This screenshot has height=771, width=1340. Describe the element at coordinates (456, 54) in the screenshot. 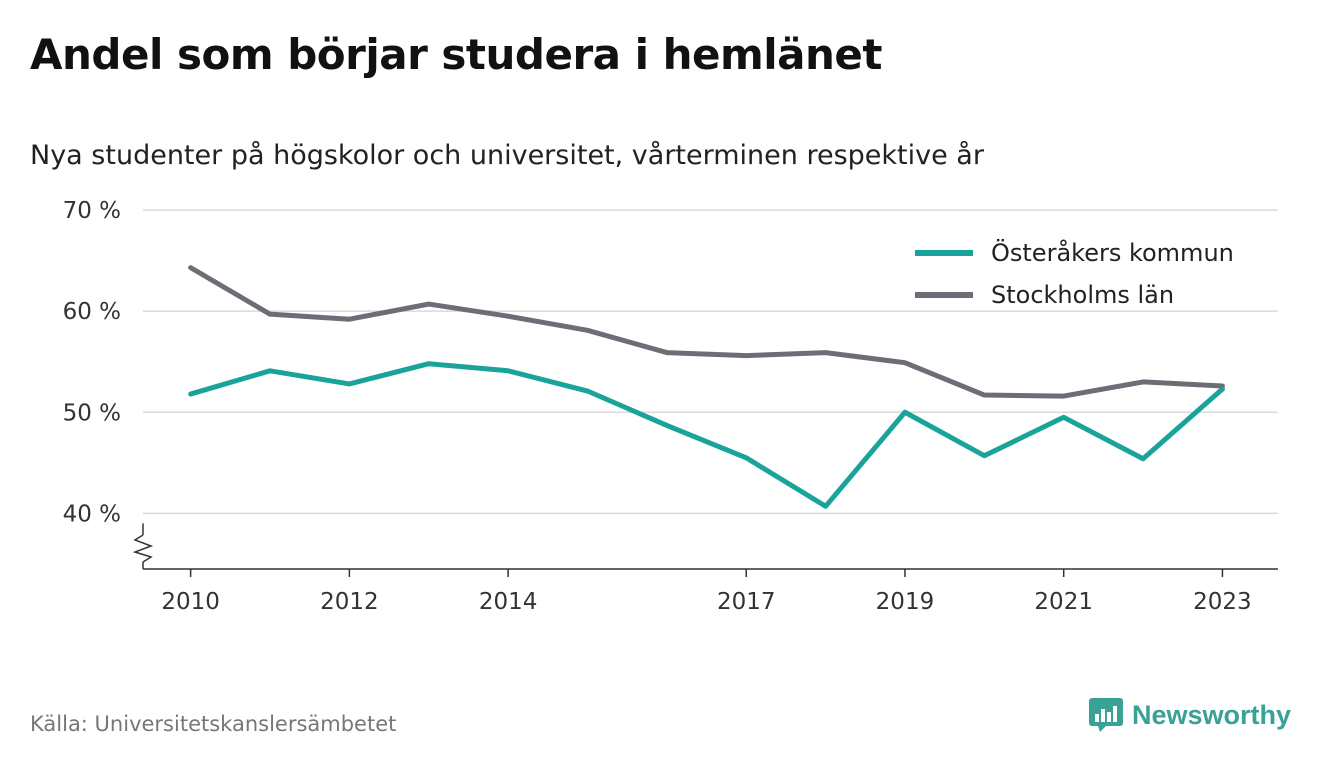

I see `chart-title: Andel som börjar studera i hemlänet` at that location.